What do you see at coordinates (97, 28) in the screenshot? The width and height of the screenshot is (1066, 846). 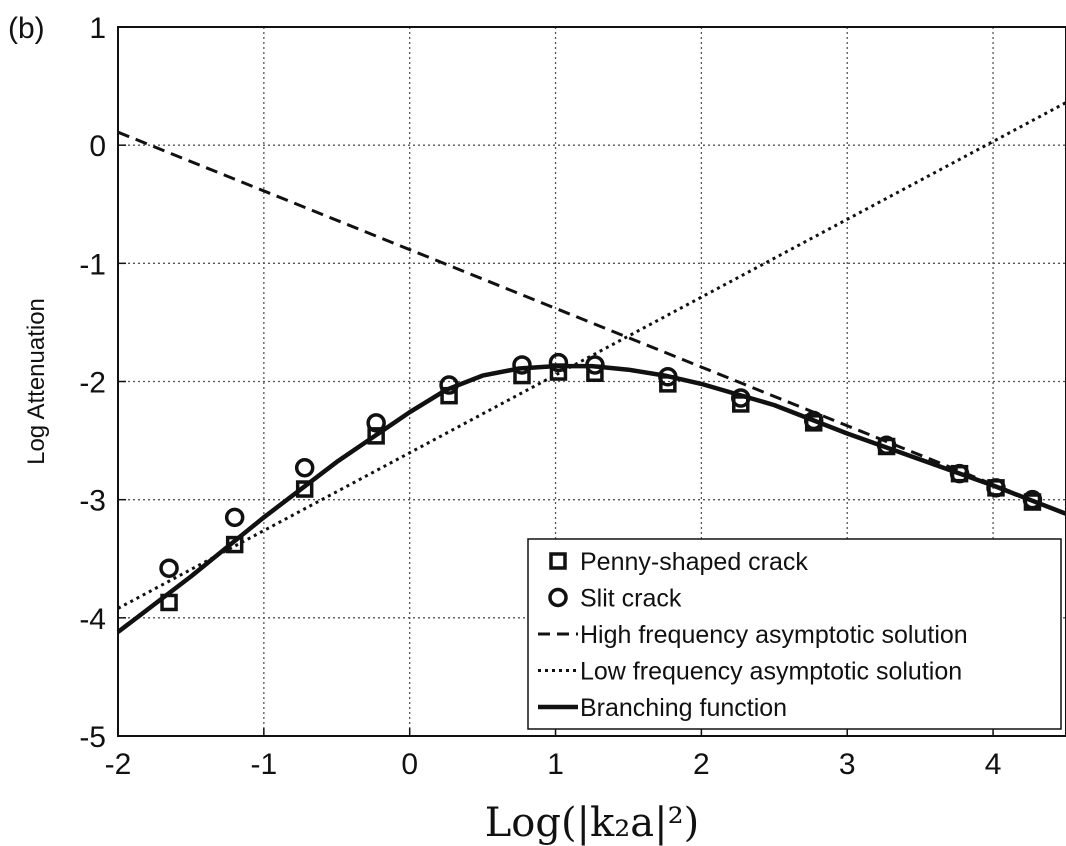 I see `y-tick-label: 1` at bounding box center [97, 28].